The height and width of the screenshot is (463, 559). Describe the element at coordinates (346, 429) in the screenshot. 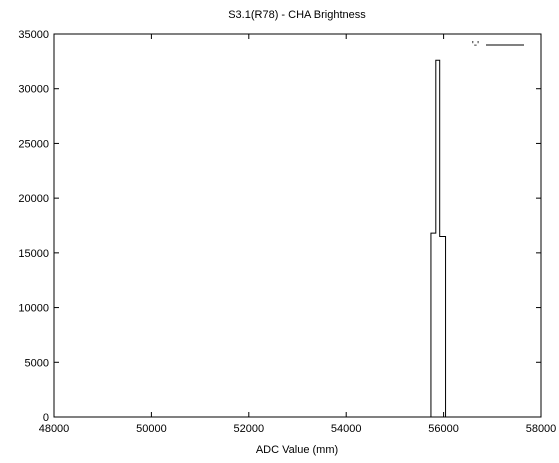

I see `x-tick-label: 54000` at that location.